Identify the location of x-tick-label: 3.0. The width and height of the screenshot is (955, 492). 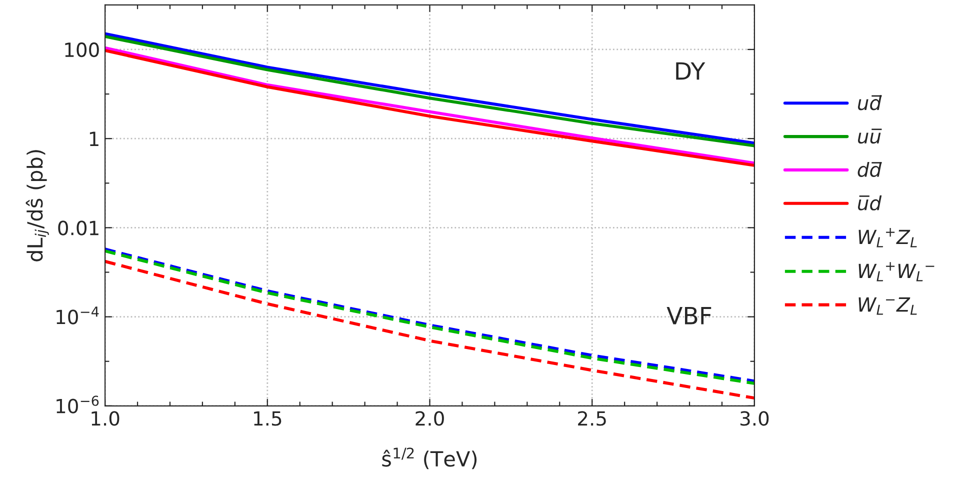
(754, 418).